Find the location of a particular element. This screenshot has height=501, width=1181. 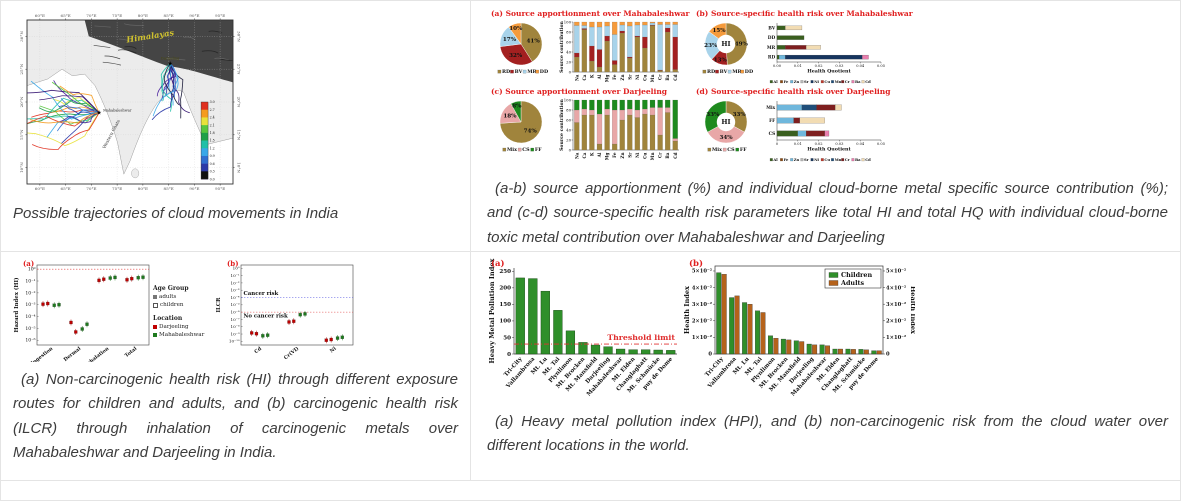

location-marker-icon is located at coordinates (155, 326).